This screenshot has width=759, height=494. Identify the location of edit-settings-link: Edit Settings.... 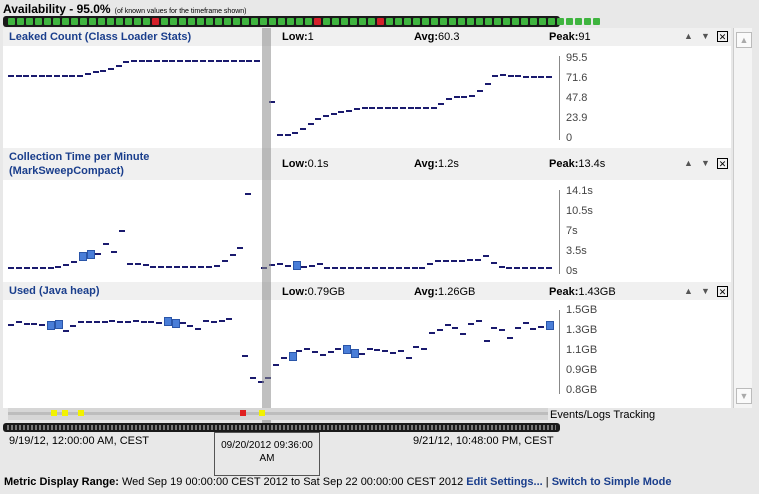
(504, 482).